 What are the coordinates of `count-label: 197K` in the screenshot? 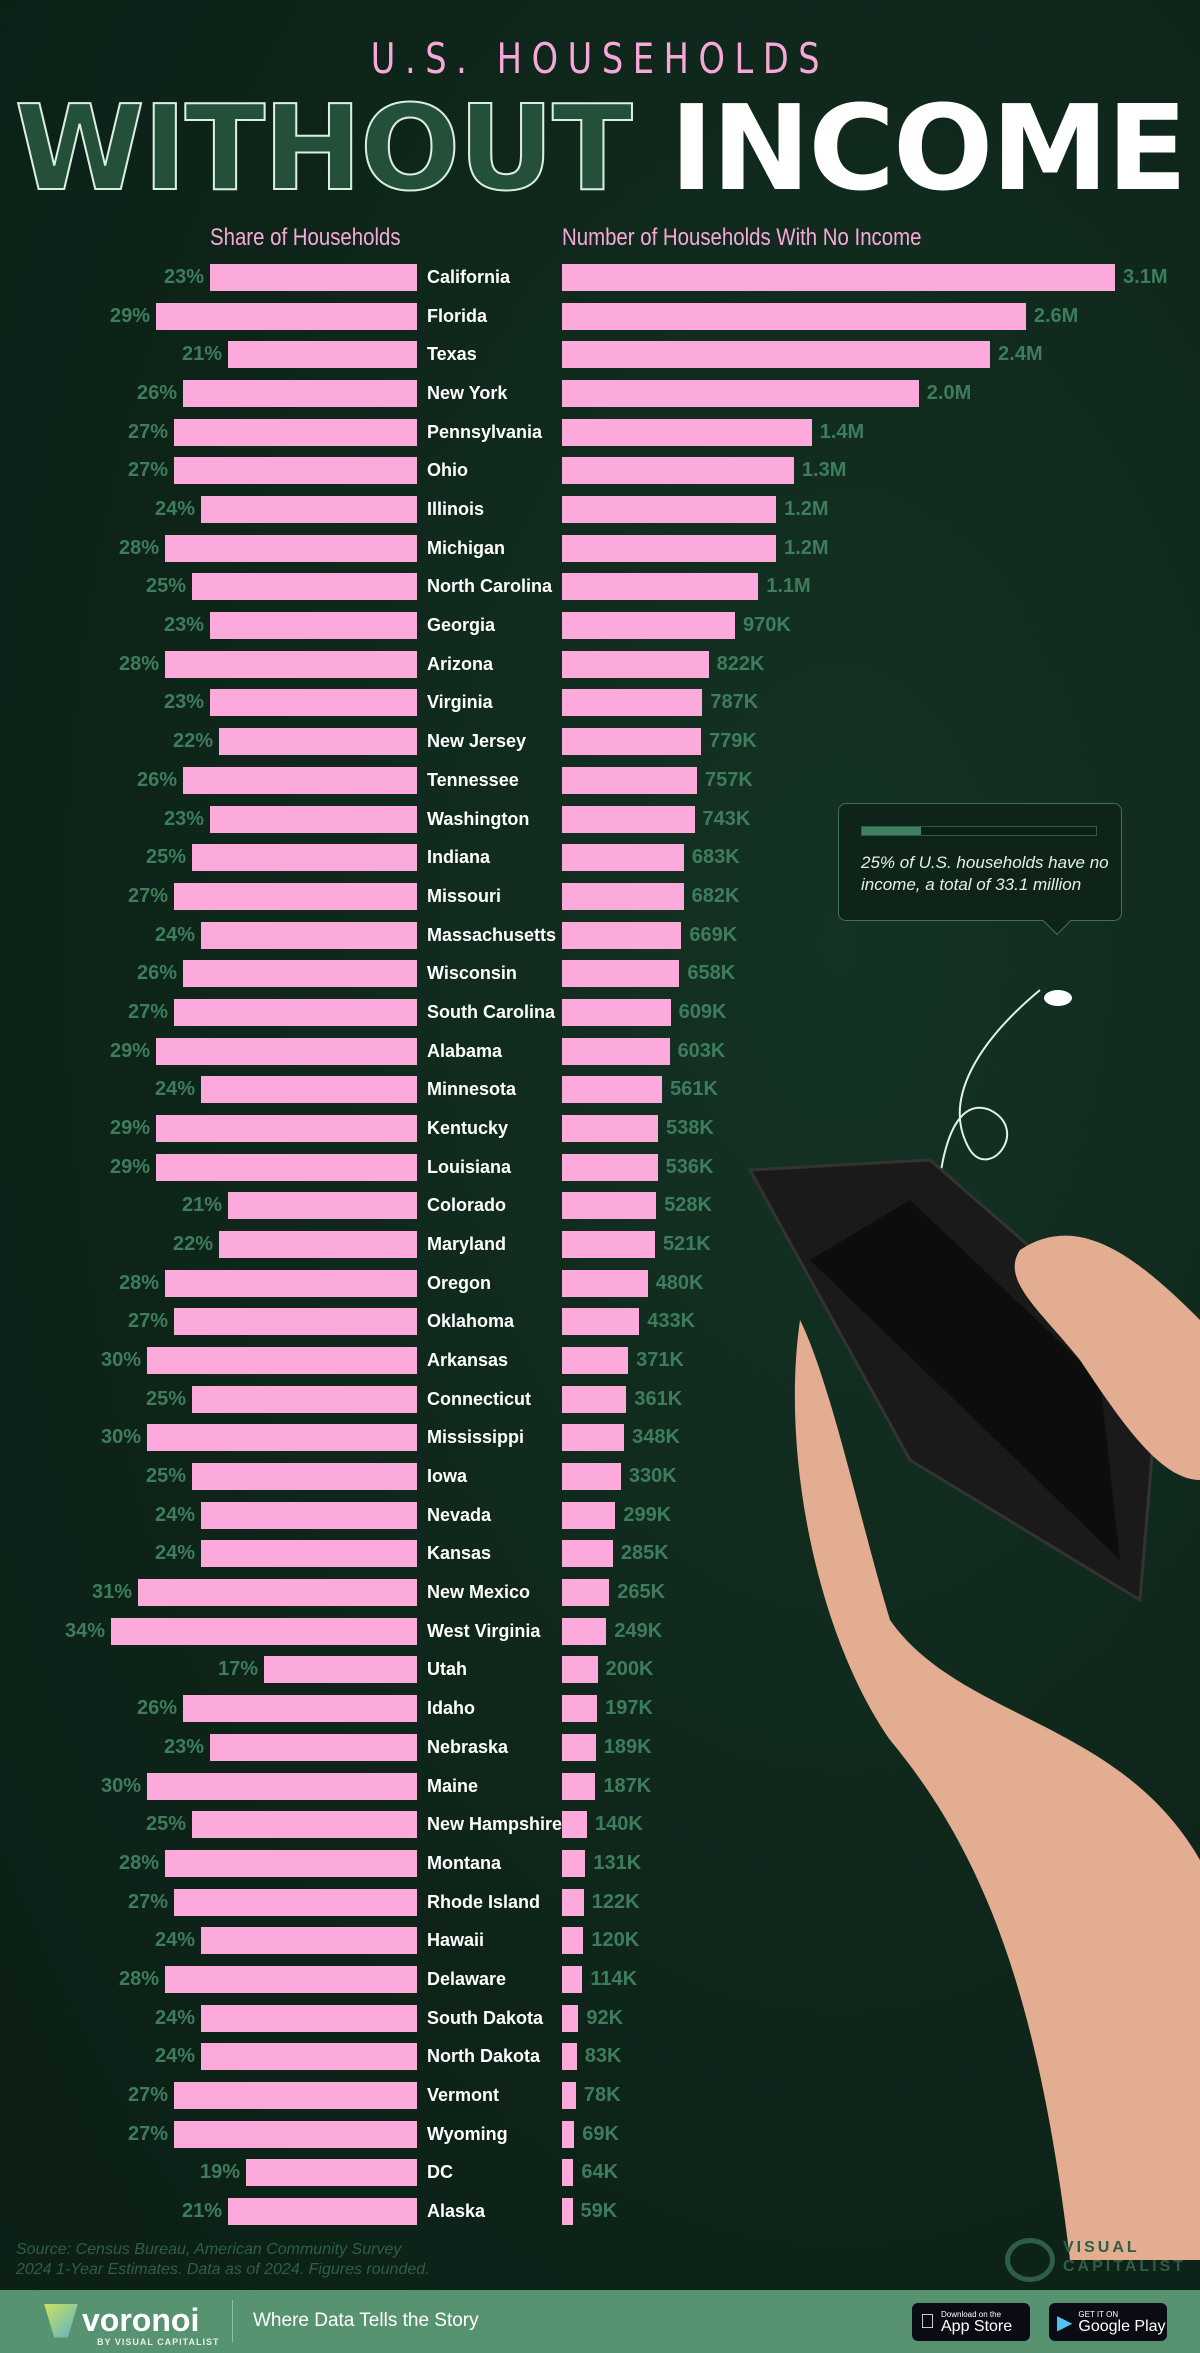 It's located at (629, 1708).